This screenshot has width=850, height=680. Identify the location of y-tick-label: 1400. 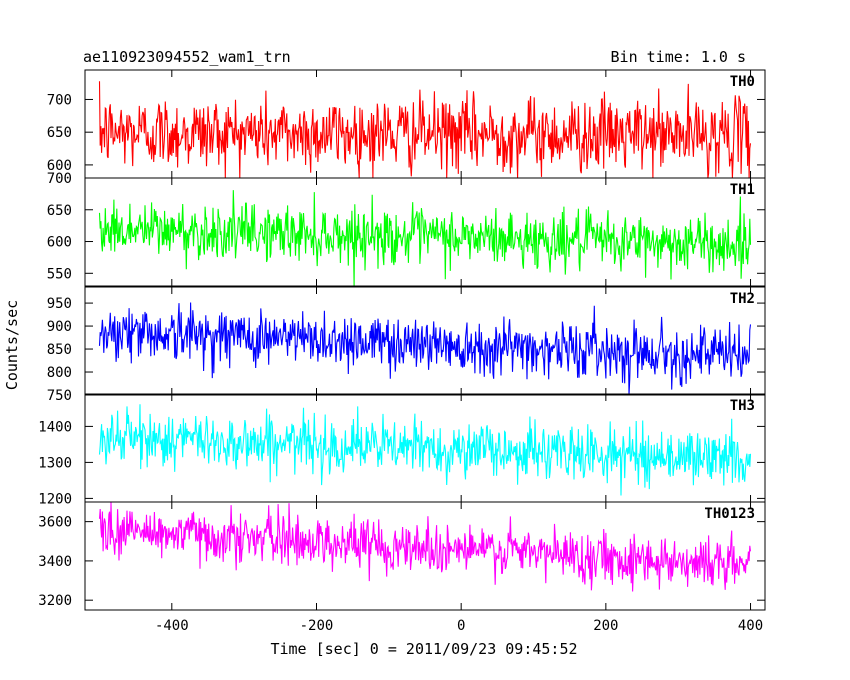
(55, 427).